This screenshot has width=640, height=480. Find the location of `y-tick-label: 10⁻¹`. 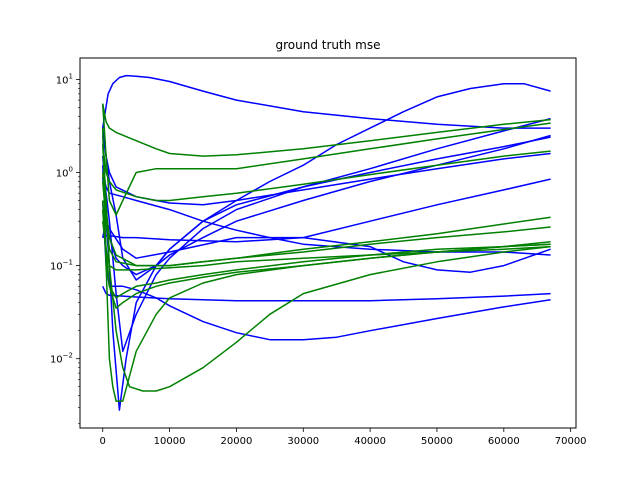

y-tick-label: 10⁻¹ is located at coordinates (61, 266).